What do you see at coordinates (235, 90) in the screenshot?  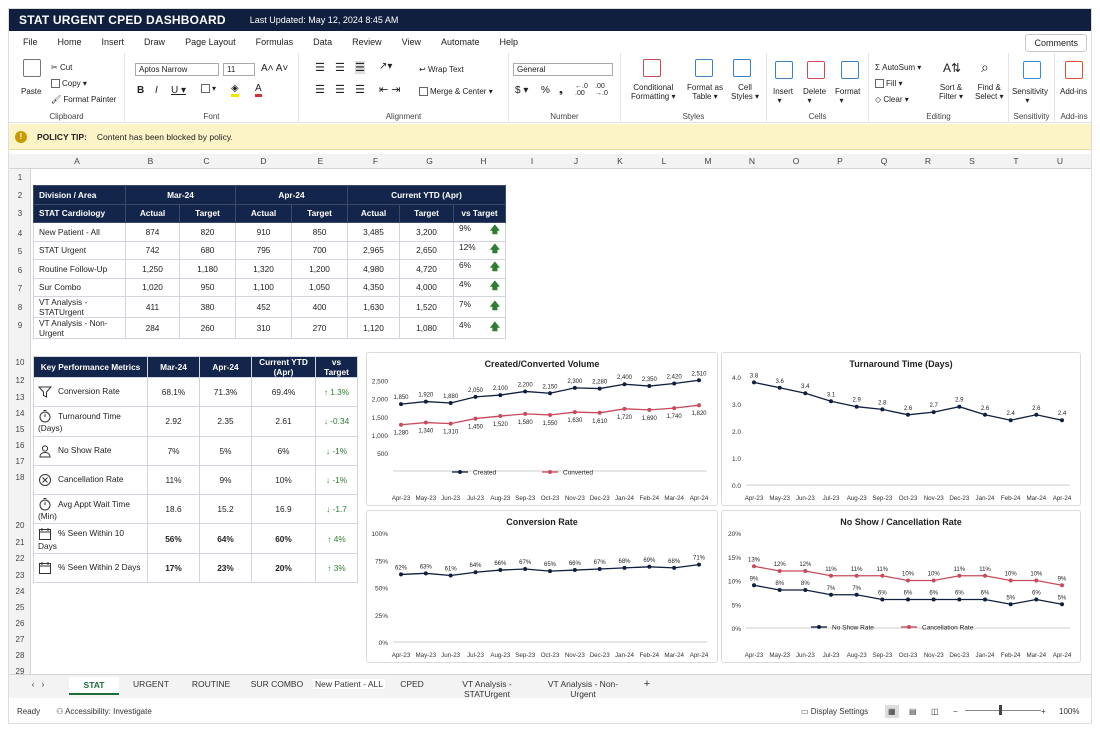 I see `fill-color-icon: ◈` at bounding box center [235, 90].